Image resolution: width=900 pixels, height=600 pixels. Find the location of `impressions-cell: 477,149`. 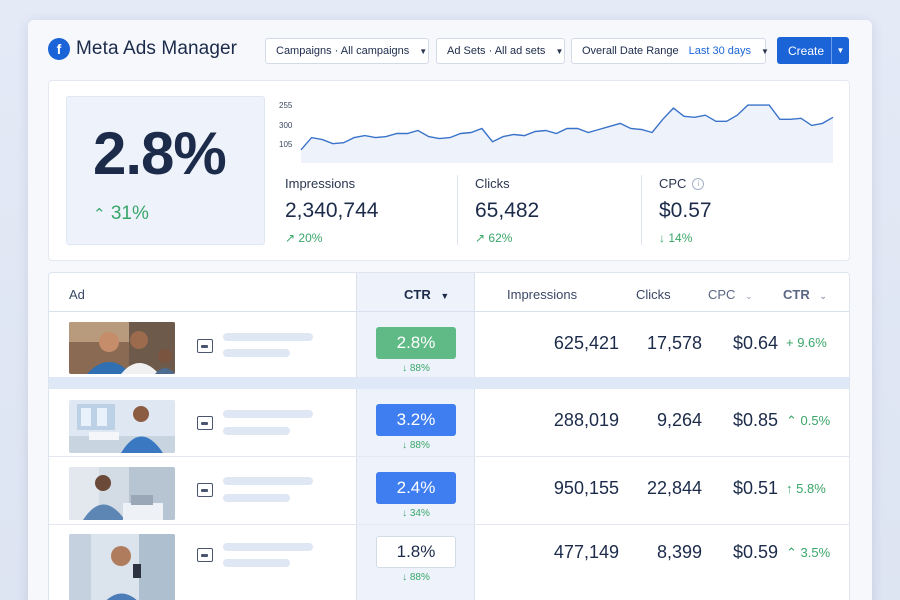

impressions-cell: 477,149 is located at coordinates (586, 552).